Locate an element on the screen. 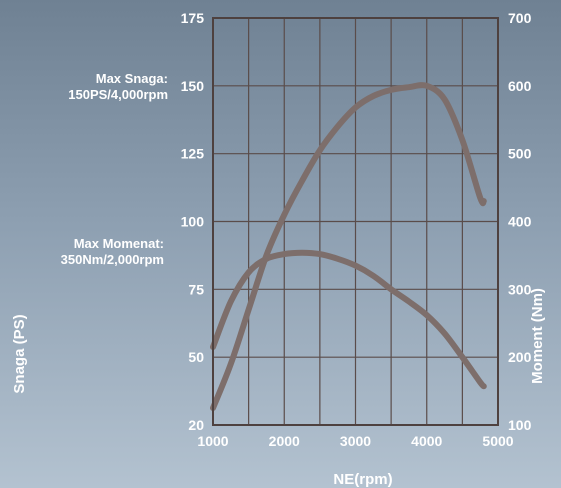 This screenshot has height=488, width=561. max-power-annotation-line1: Max Snaga: is located at coordinates (132, 78).